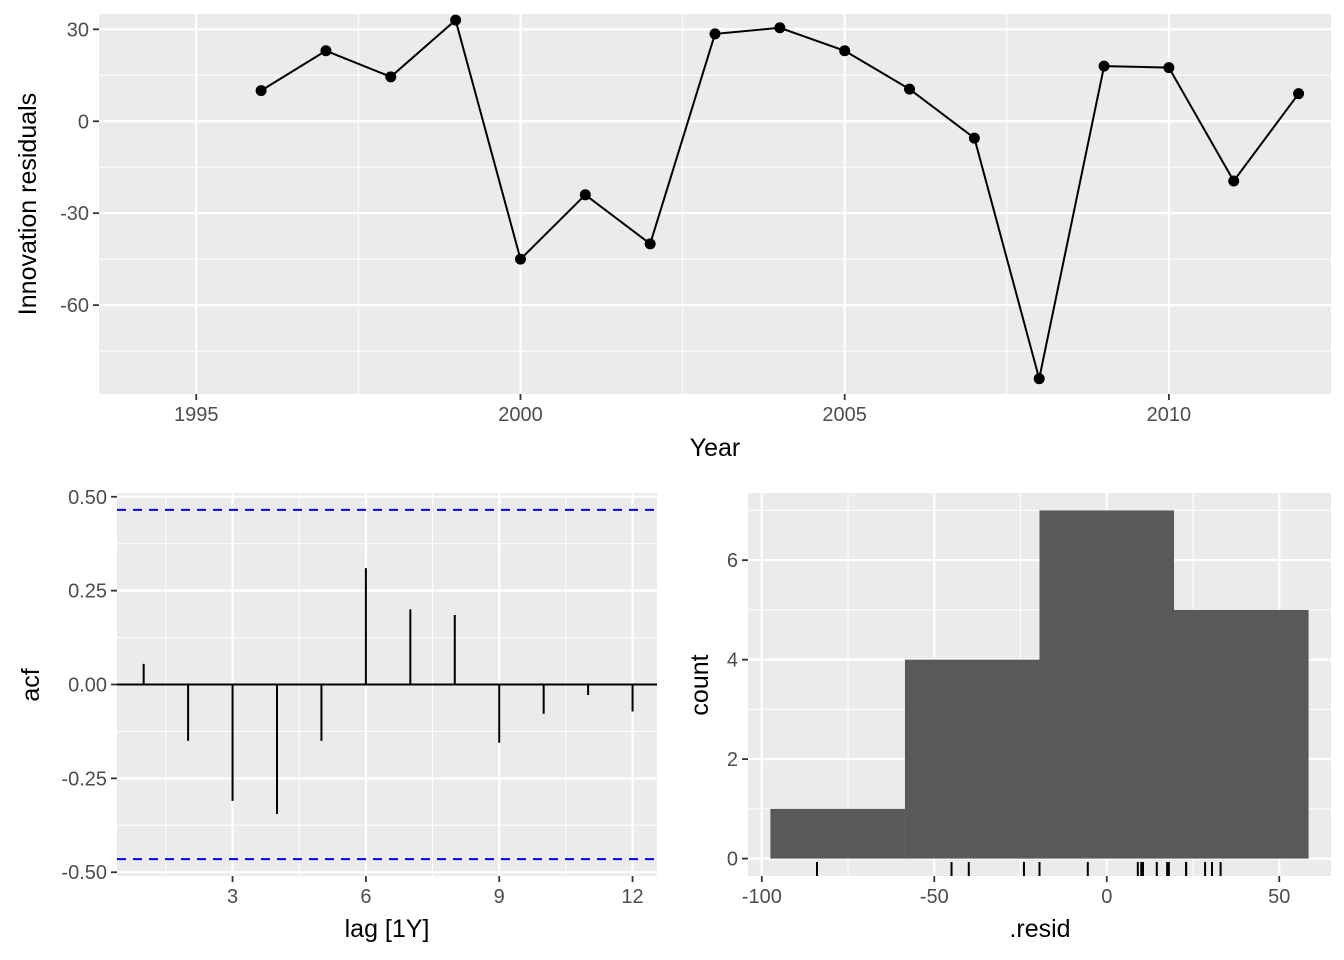 This screenshot has height=960, width=1344. I want to click on acf-y-tick-label: -0.25, so click(84, 779).